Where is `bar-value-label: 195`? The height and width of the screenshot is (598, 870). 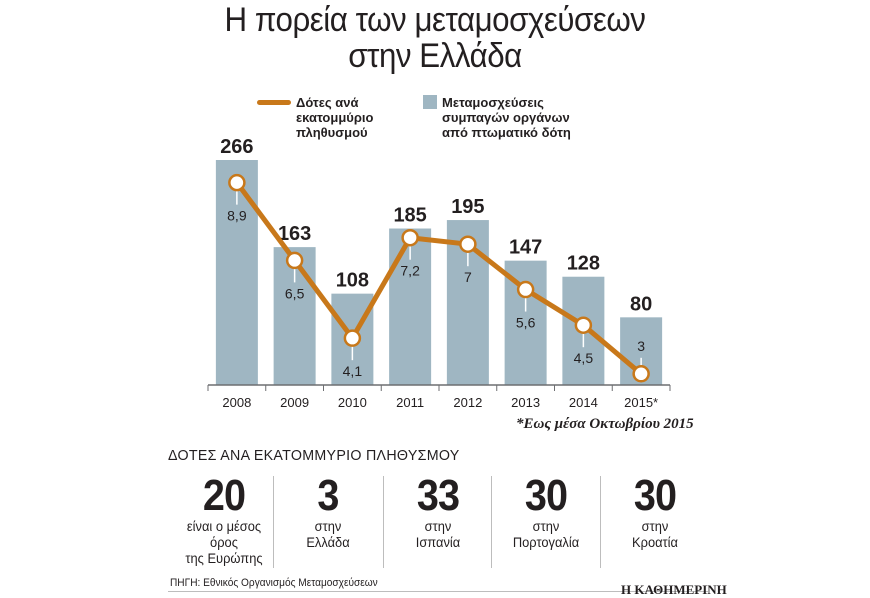
bar-value-label: 195 is located at coordinates (467, 207).